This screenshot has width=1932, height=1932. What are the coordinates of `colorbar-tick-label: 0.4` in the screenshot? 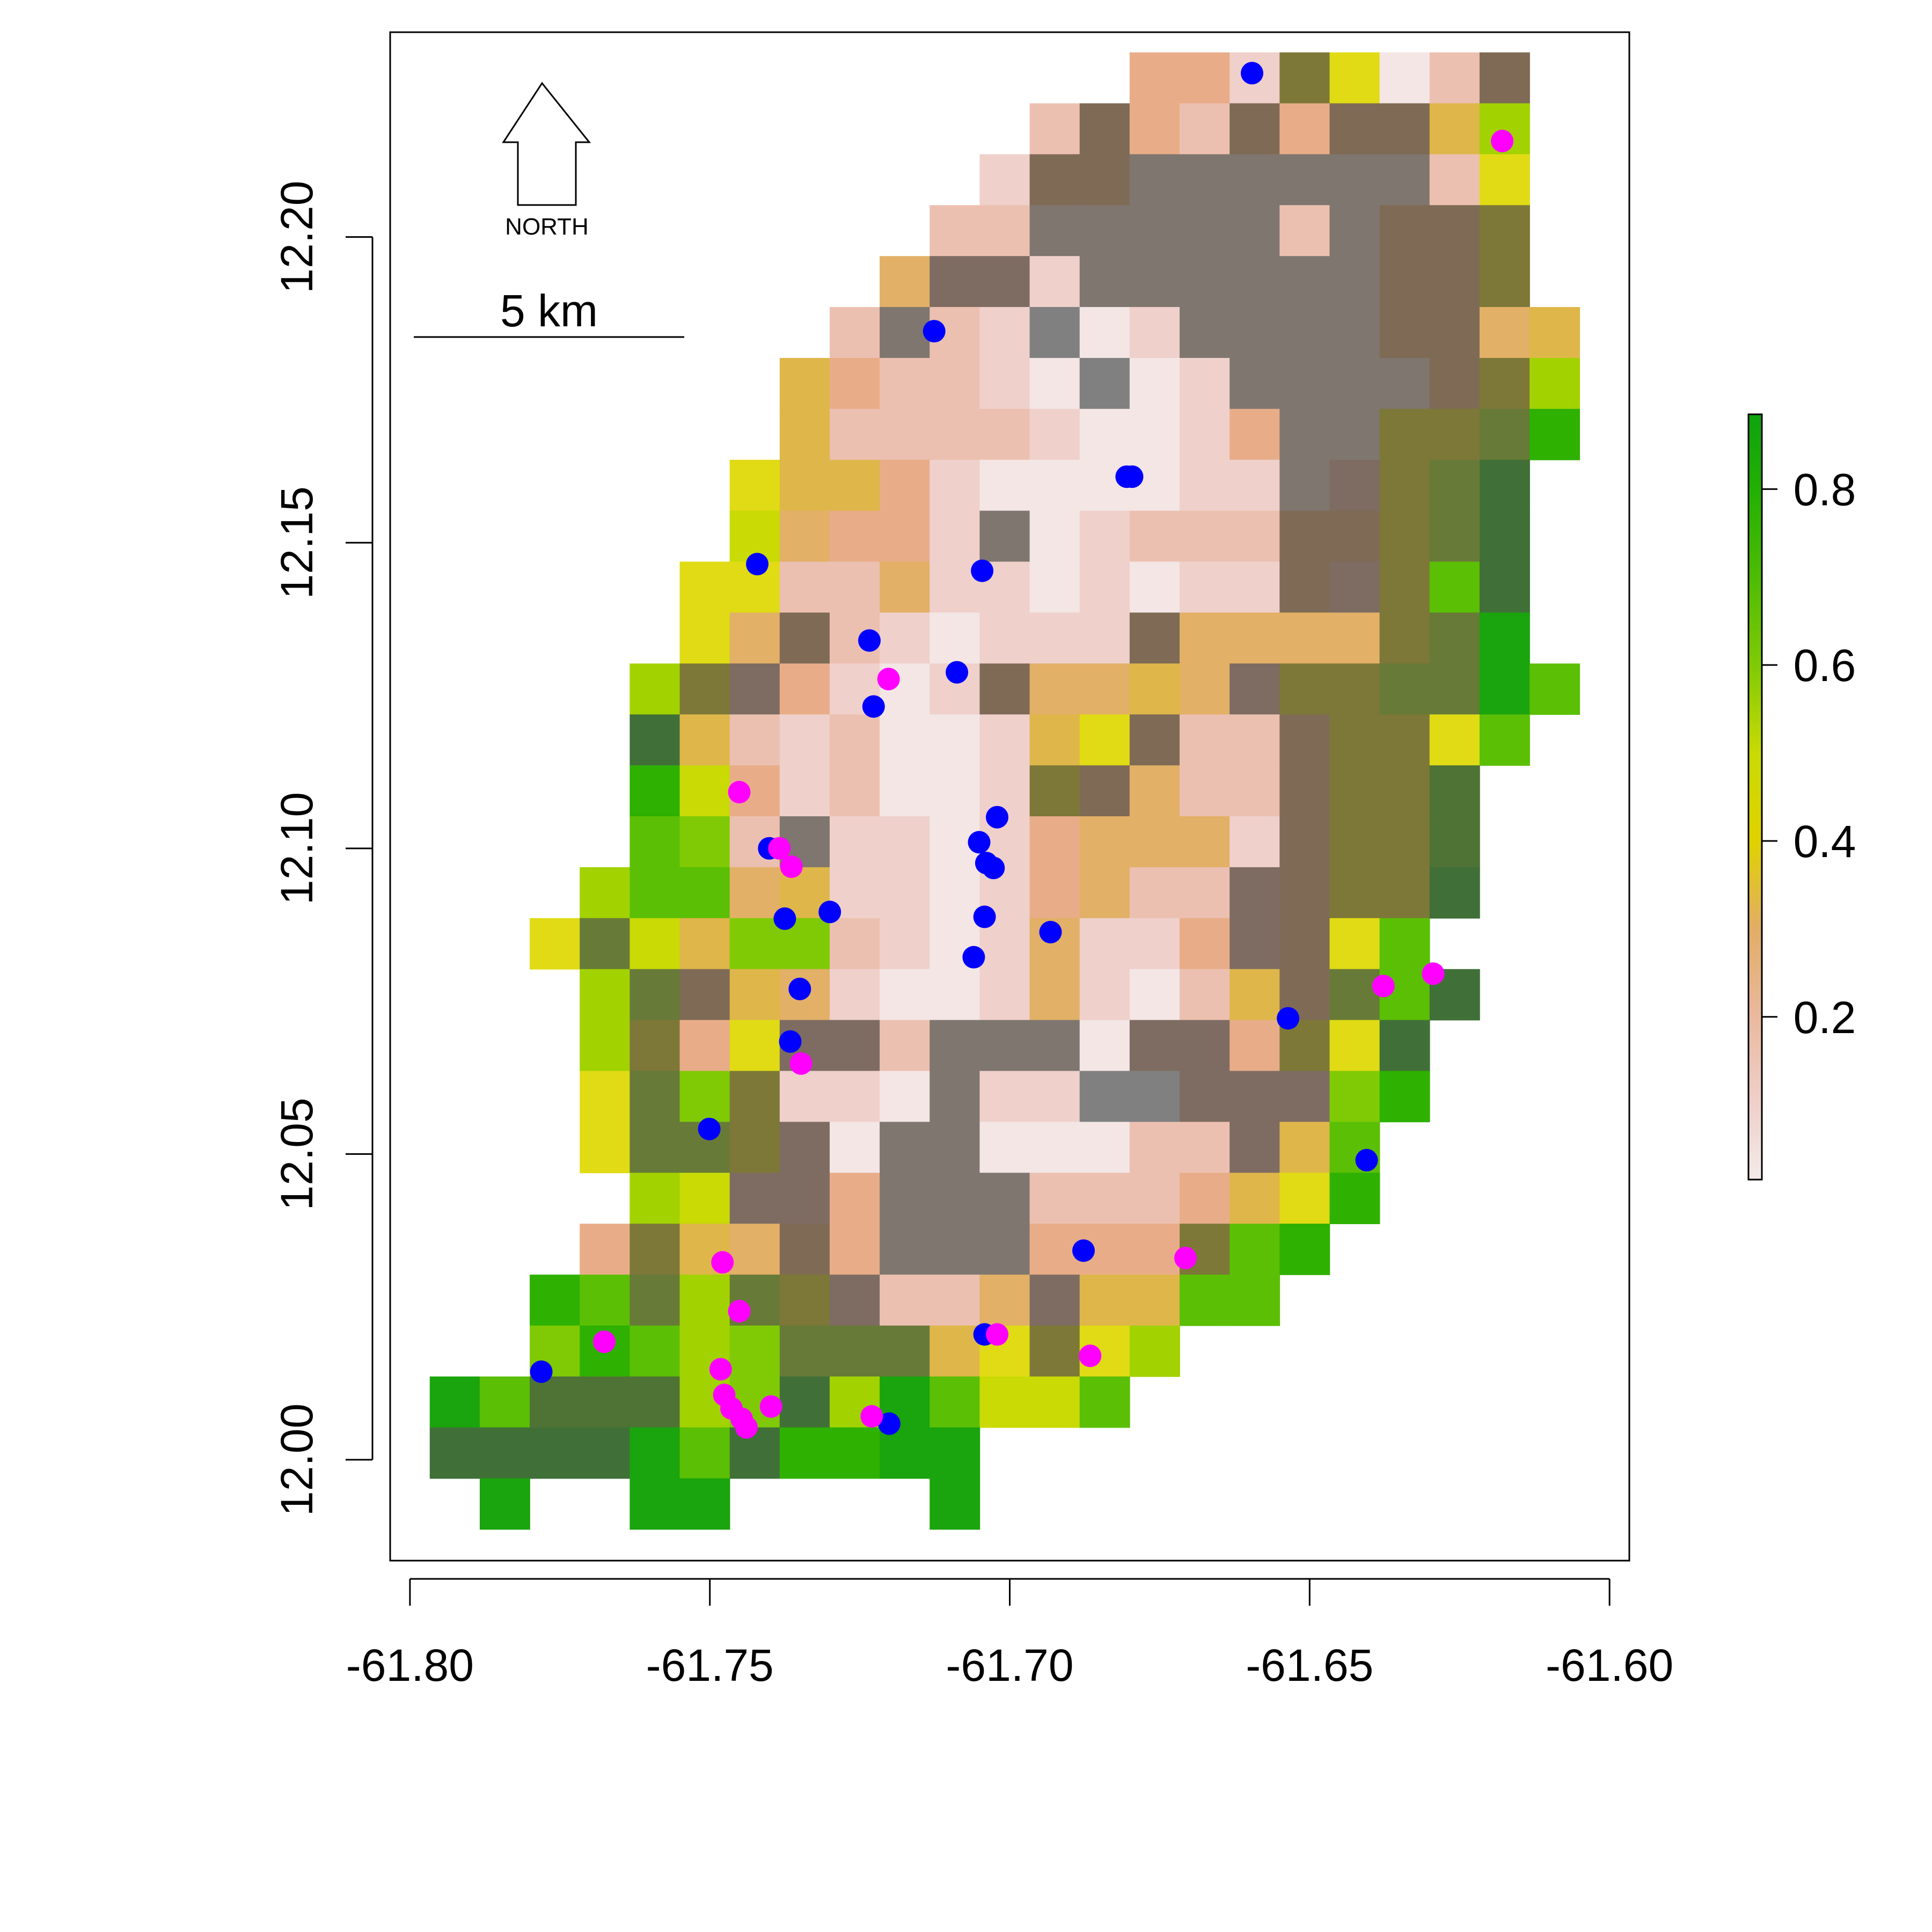 It's located at (1825, 841).